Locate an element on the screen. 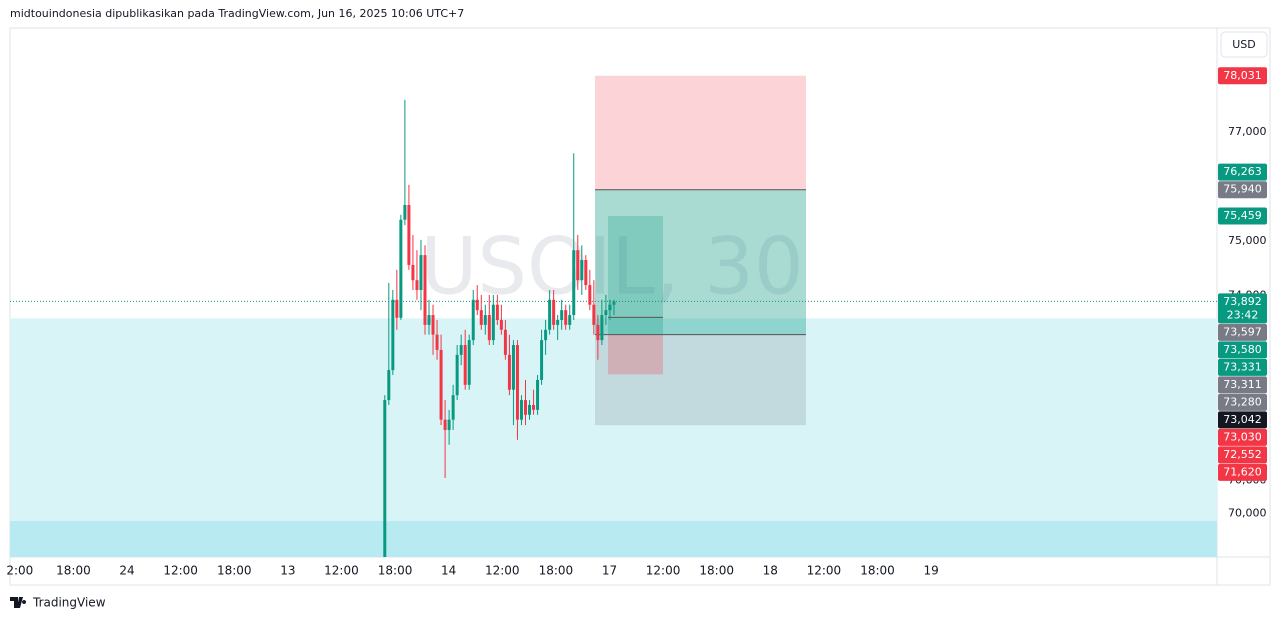  inner-stop-zone is located at coordinates (635, 354).